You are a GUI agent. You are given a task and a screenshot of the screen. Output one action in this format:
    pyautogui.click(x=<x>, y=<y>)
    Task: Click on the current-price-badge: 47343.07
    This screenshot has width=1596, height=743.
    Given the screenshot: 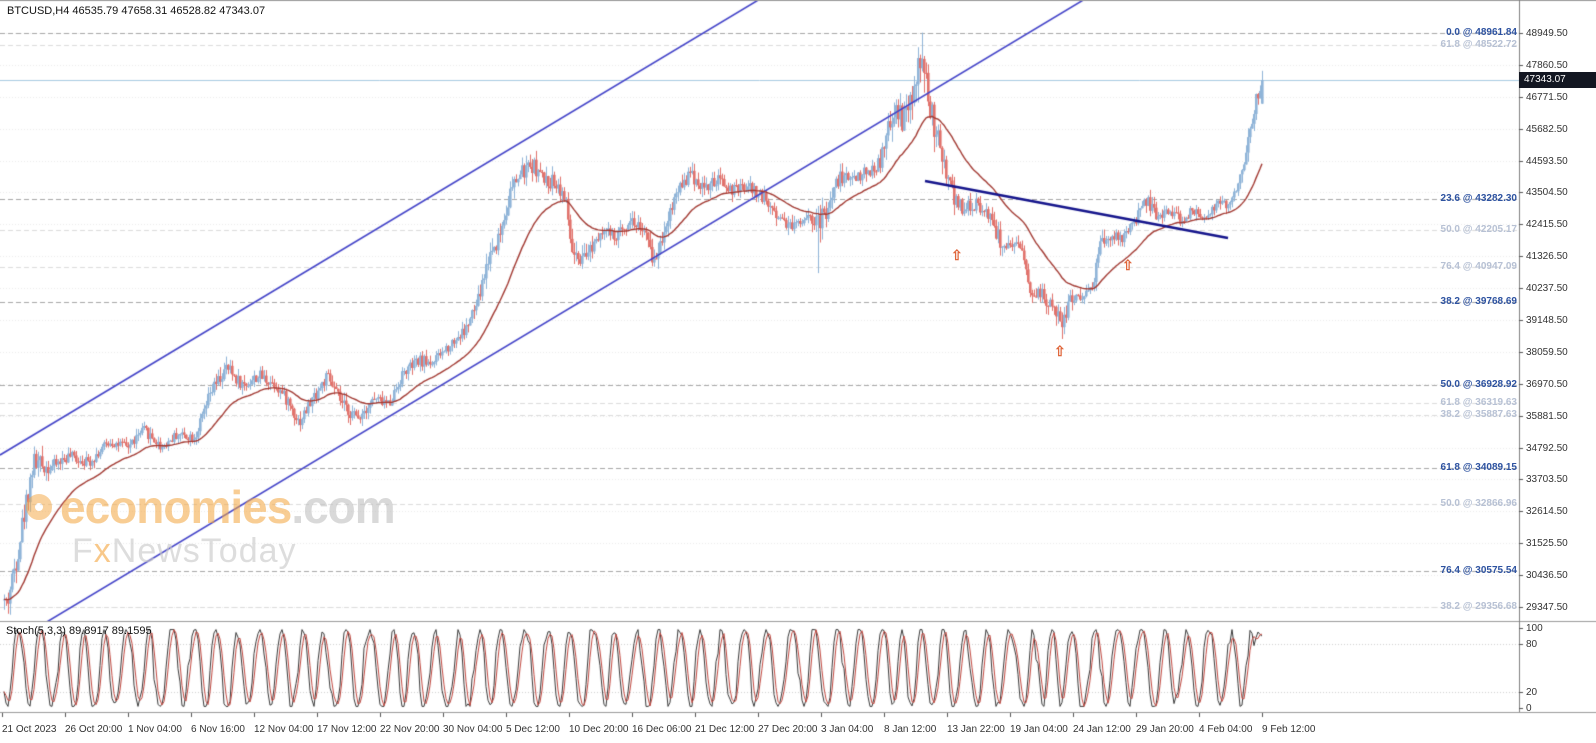 What is the action you would take?
    pyautogui.click(x=1557, y=80)
    